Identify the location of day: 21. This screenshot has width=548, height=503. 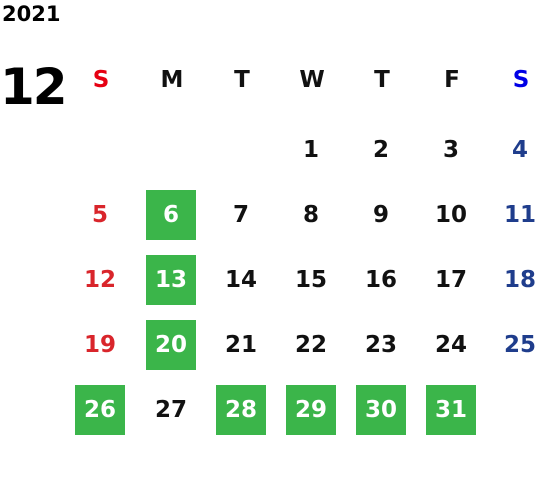
(240, 345).